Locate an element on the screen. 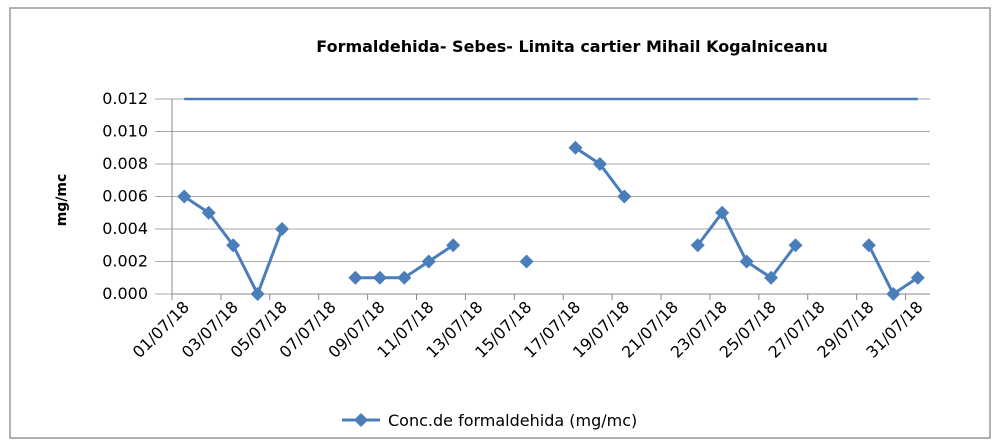 The image size is (1000, 444). legend-label: Conc.de formaldehida (mg/mc) is located at coordinates (512, 420).